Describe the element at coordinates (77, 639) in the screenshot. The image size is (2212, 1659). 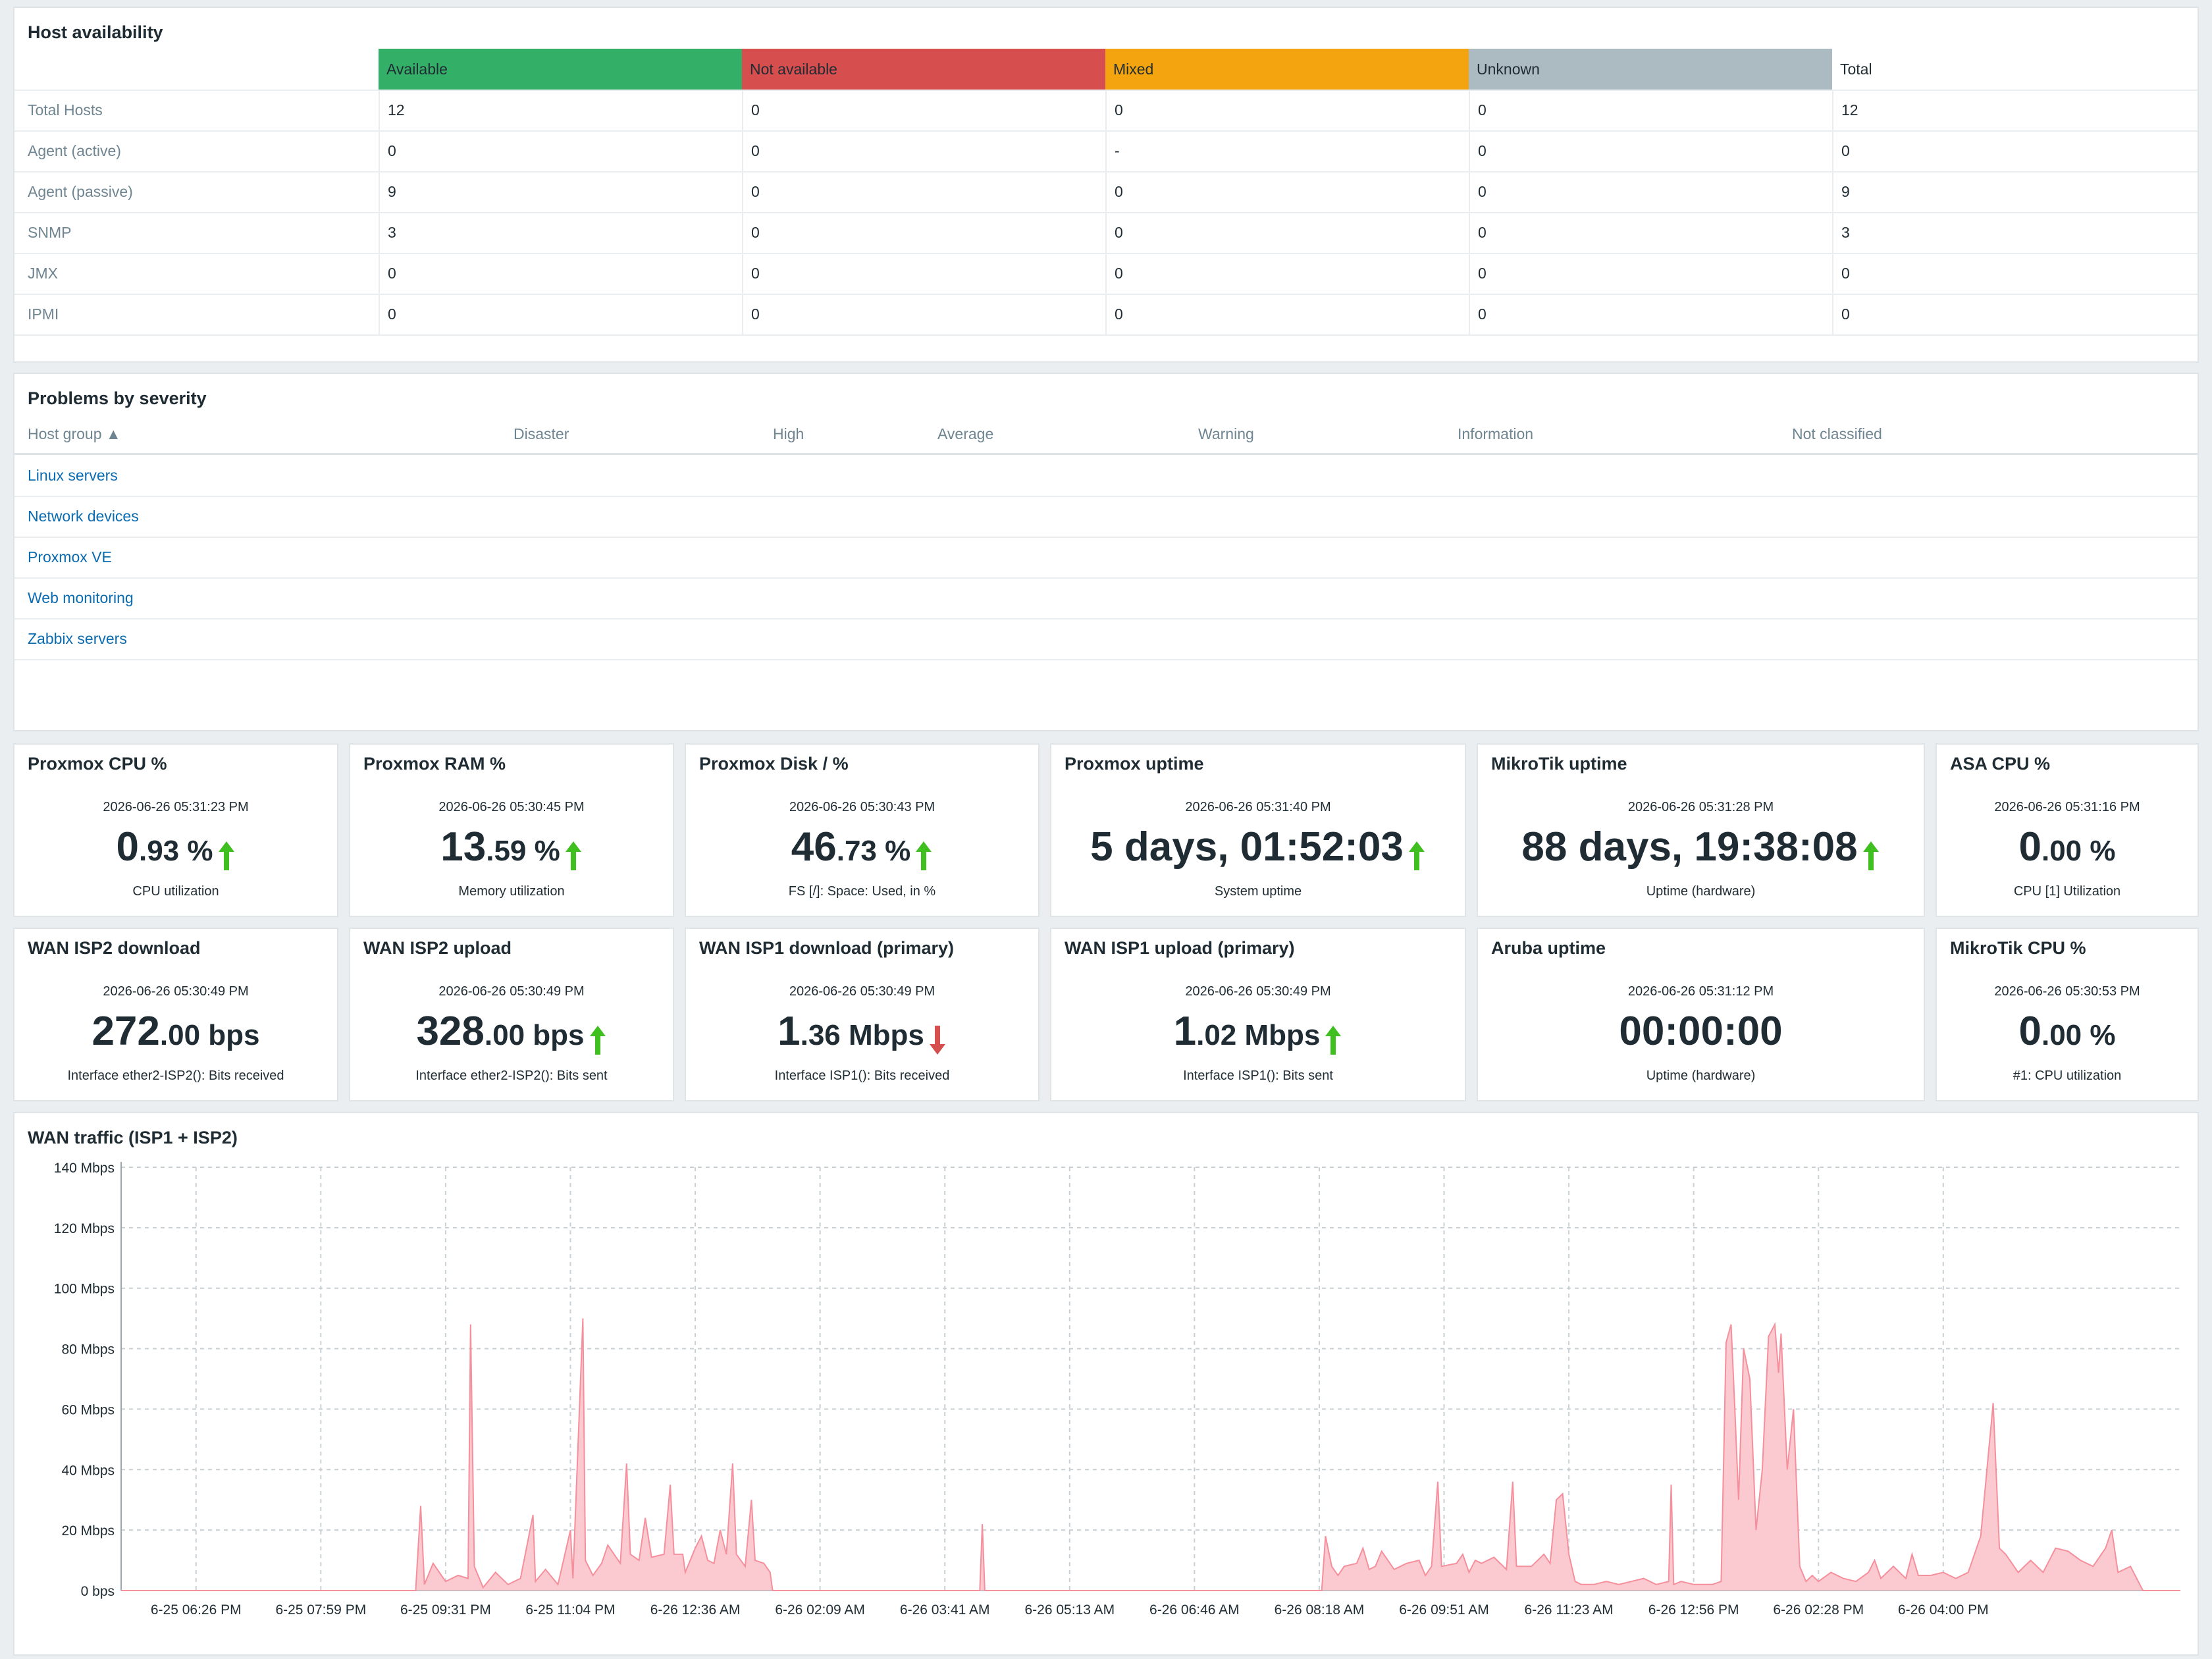
I see `host-group-link: Zabbix servers` at that location.